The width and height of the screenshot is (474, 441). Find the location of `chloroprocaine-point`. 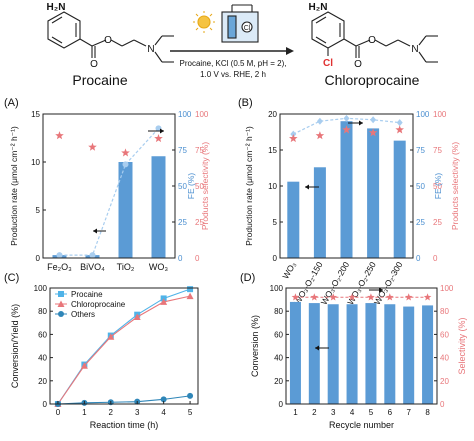

chloroprocaine-point is located at coordinates (164, 301).